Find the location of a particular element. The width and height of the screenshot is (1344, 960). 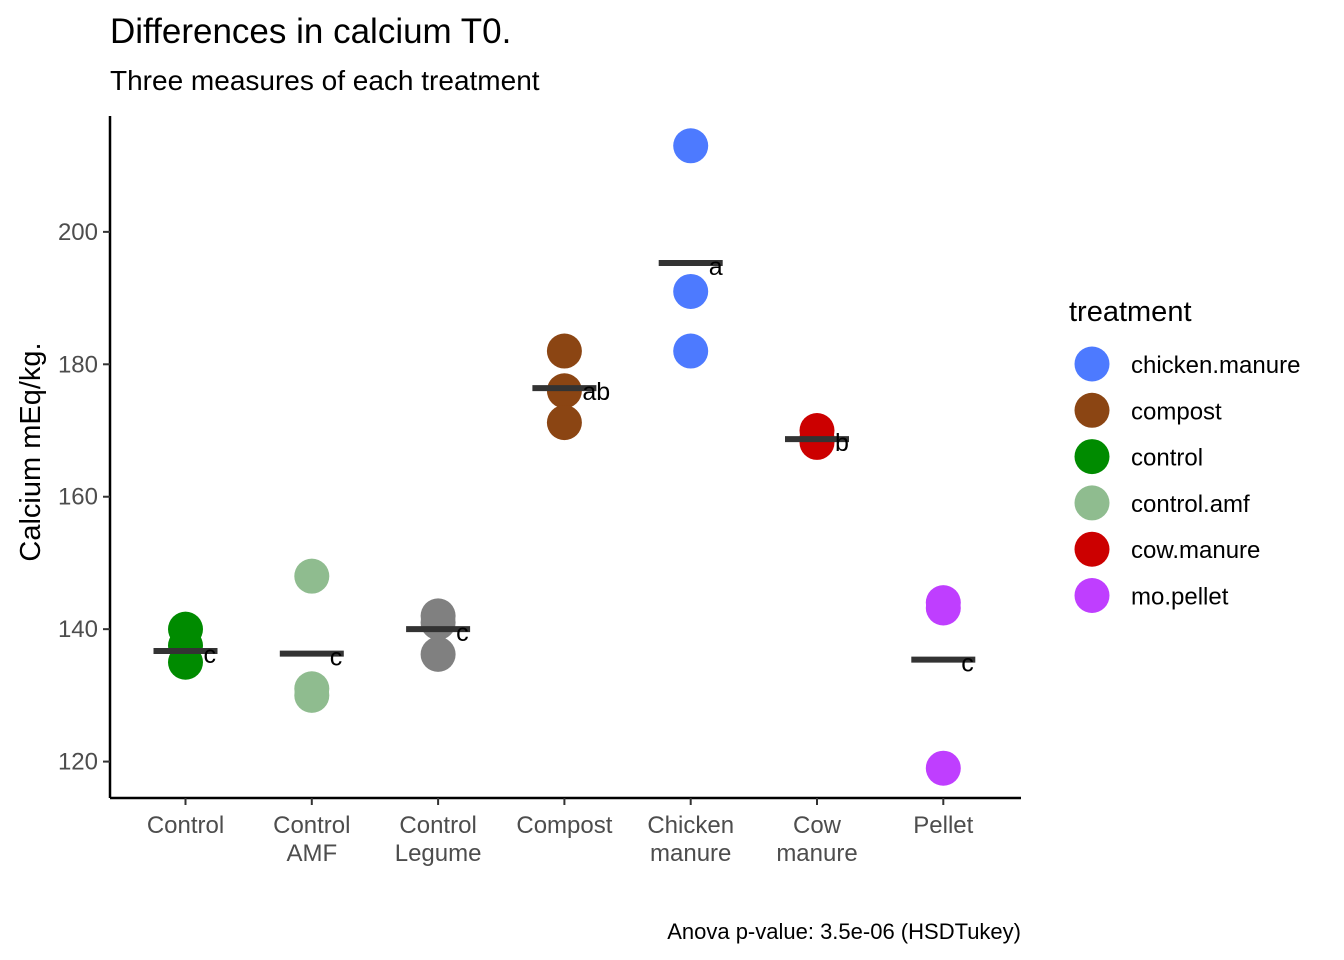

y-tick-label: 160 is located at coordinates (78, 497).